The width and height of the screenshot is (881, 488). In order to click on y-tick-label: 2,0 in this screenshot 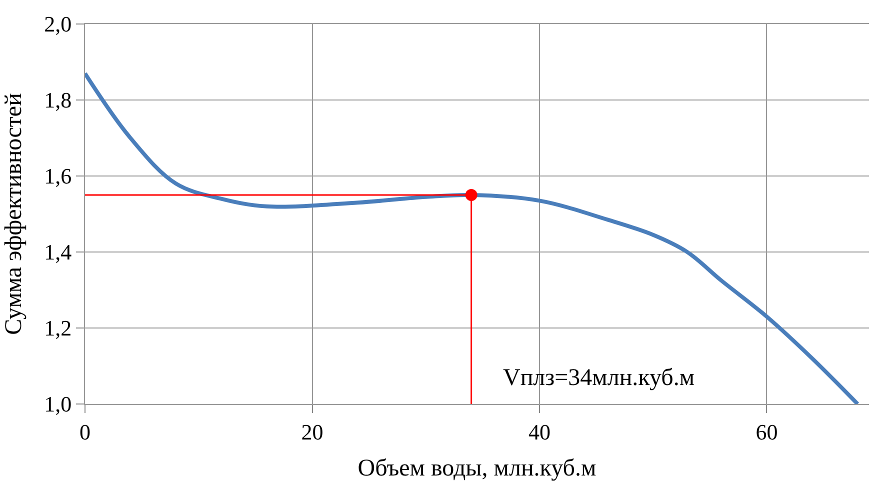, I will do `click(58, 24)`.